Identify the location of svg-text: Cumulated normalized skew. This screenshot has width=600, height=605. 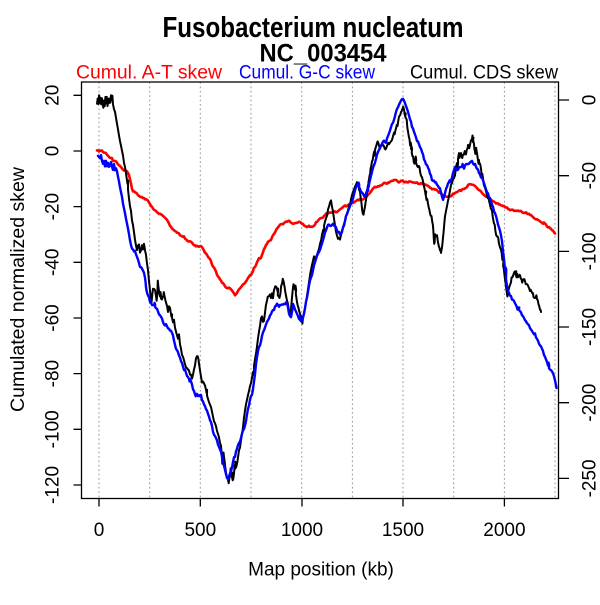
(18, 289).